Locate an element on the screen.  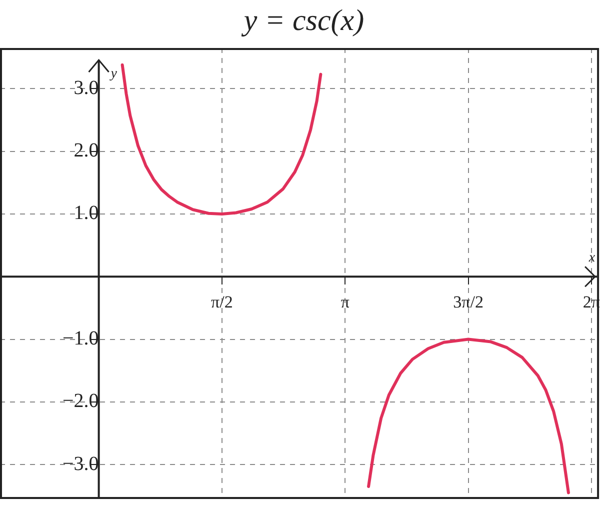
chart-title: y = csc(x) is located at coordinates (302, 20).